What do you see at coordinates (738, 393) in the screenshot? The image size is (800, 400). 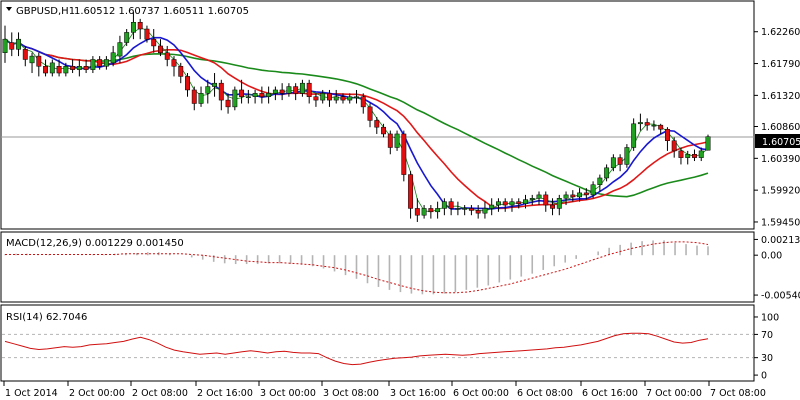 I see `time-tick-label: 7 Oct 08:00` at bounding box center [738, 393].